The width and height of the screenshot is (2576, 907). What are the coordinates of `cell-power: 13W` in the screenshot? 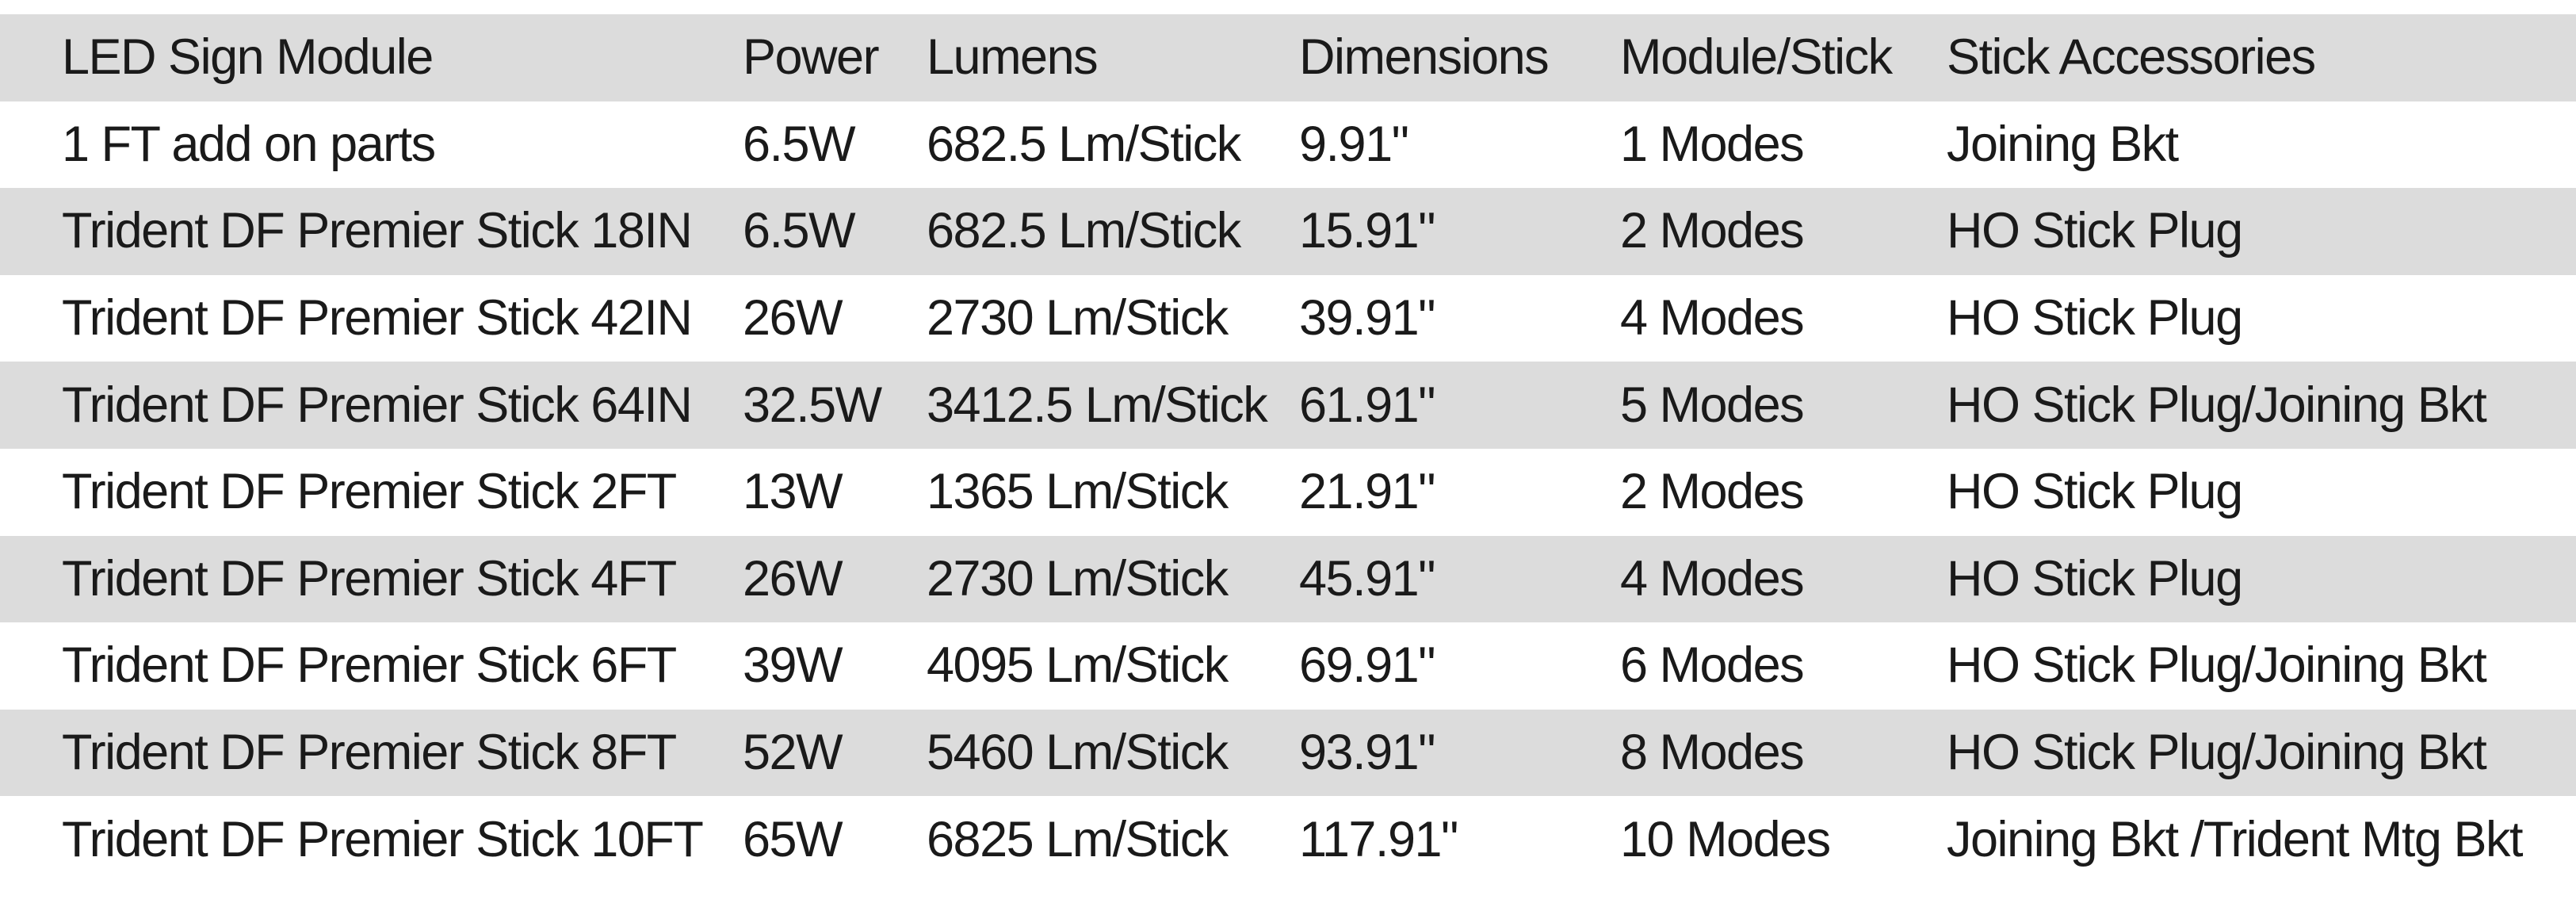 It's located at (793, 492).